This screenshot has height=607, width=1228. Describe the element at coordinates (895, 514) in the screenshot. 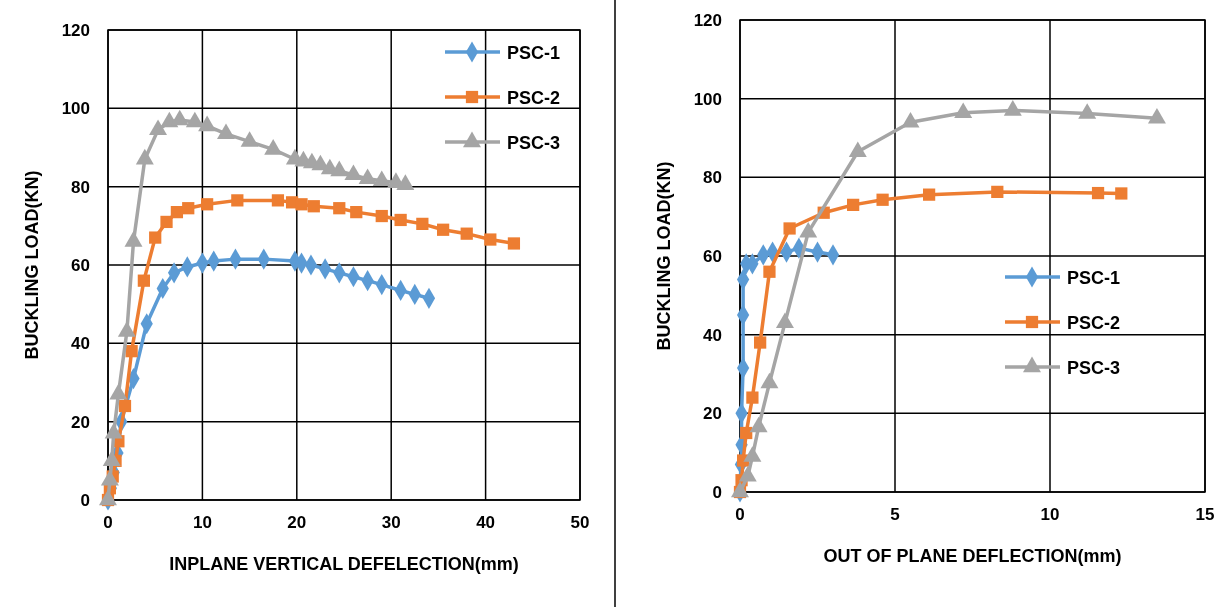

I see `x-tick-label: 5` at that location.